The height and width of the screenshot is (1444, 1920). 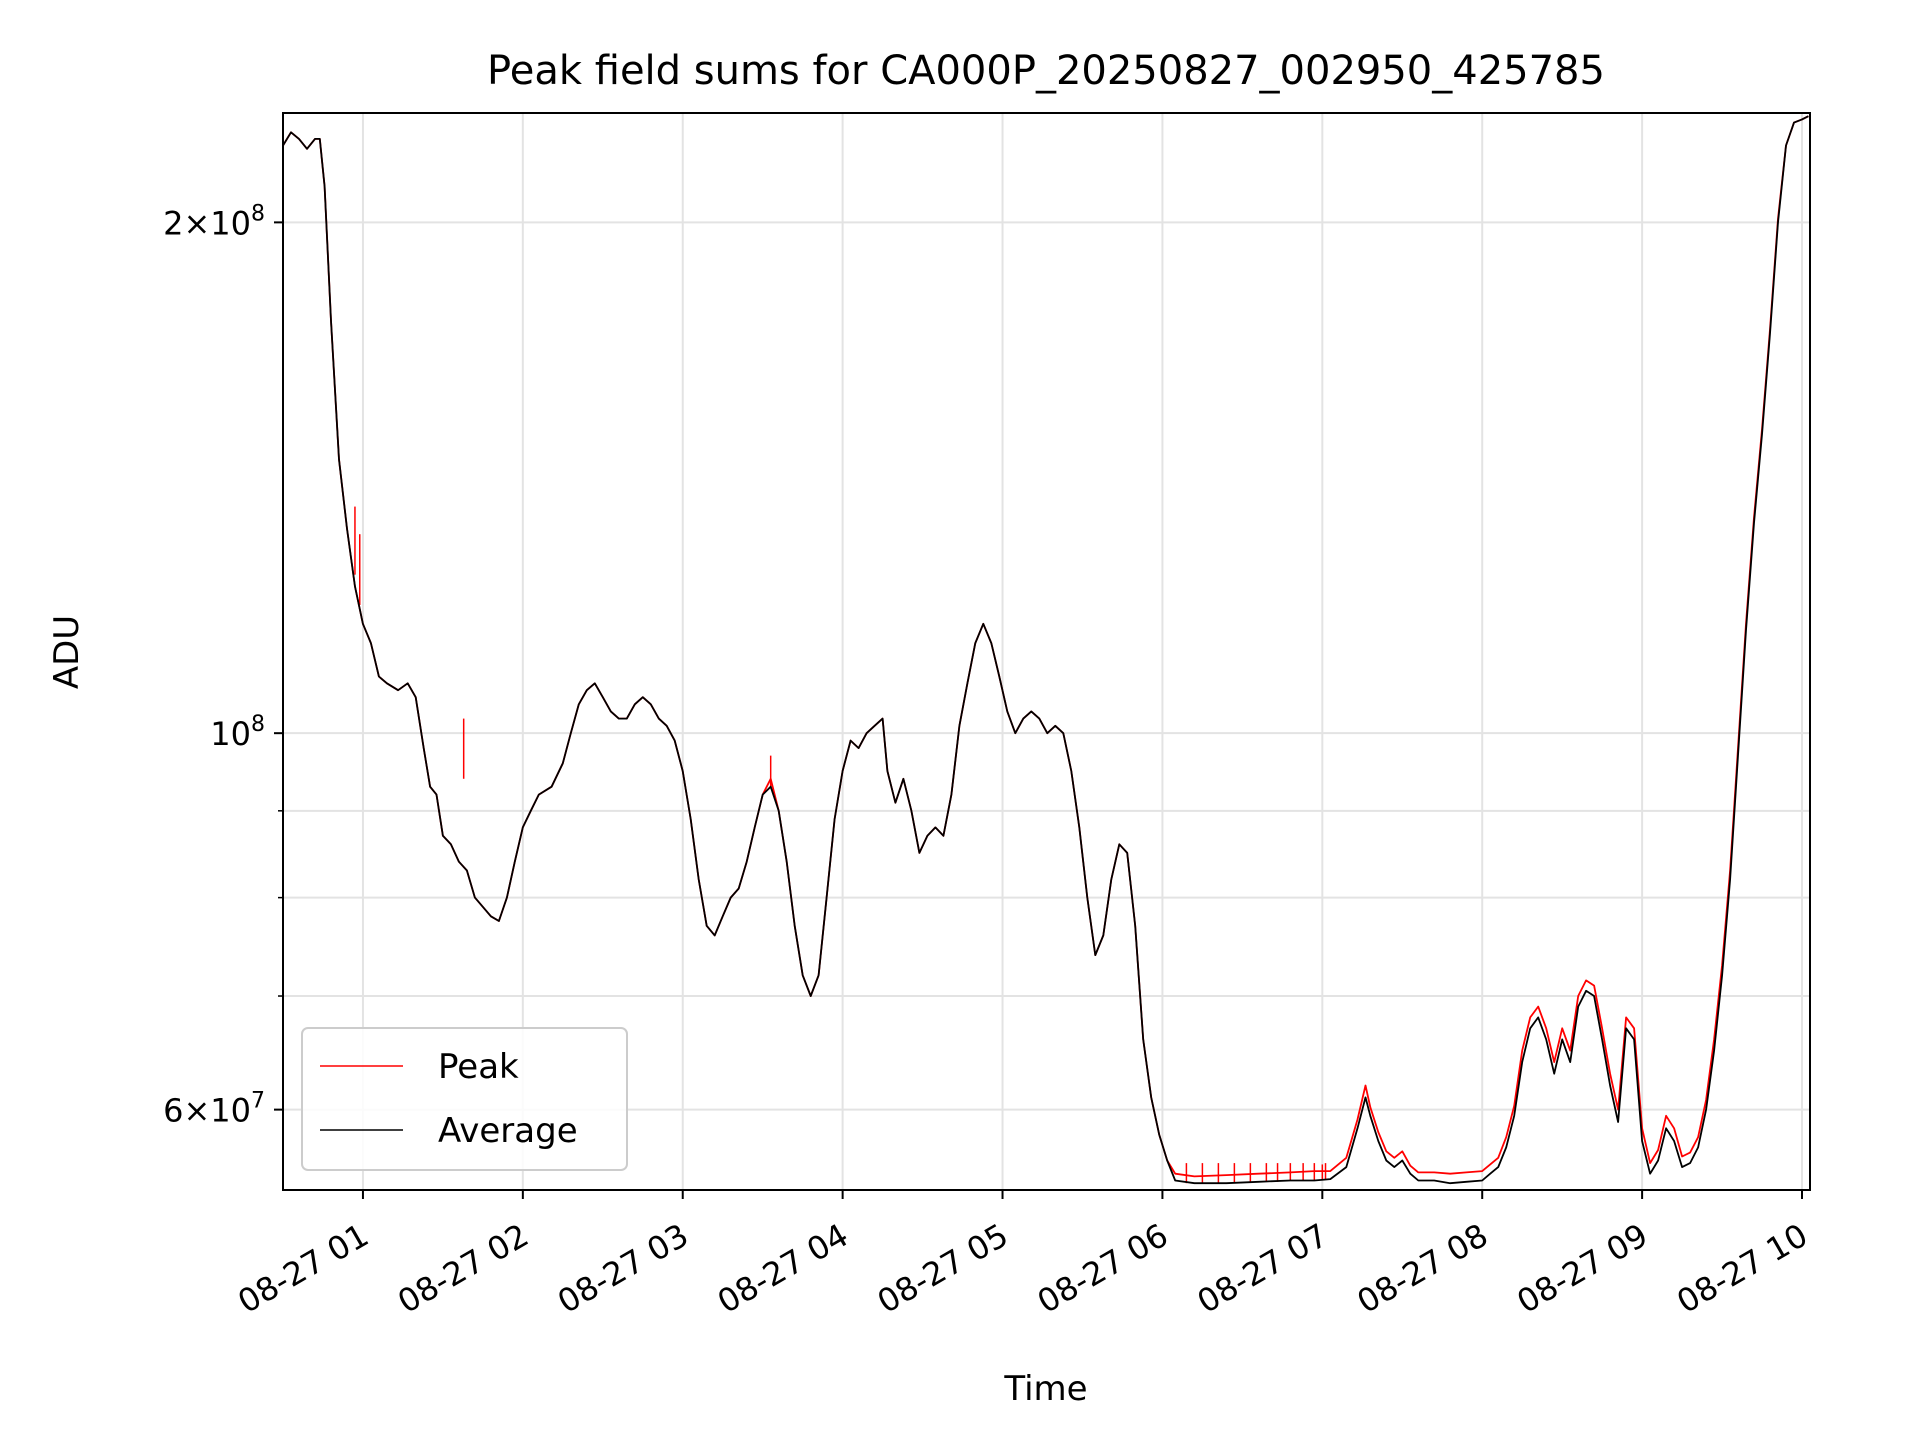 What do you see at coordinates (1045, 1389) in the screenshot?
I see `x-axis-label: Time` at bounding box center [1045, 1389].